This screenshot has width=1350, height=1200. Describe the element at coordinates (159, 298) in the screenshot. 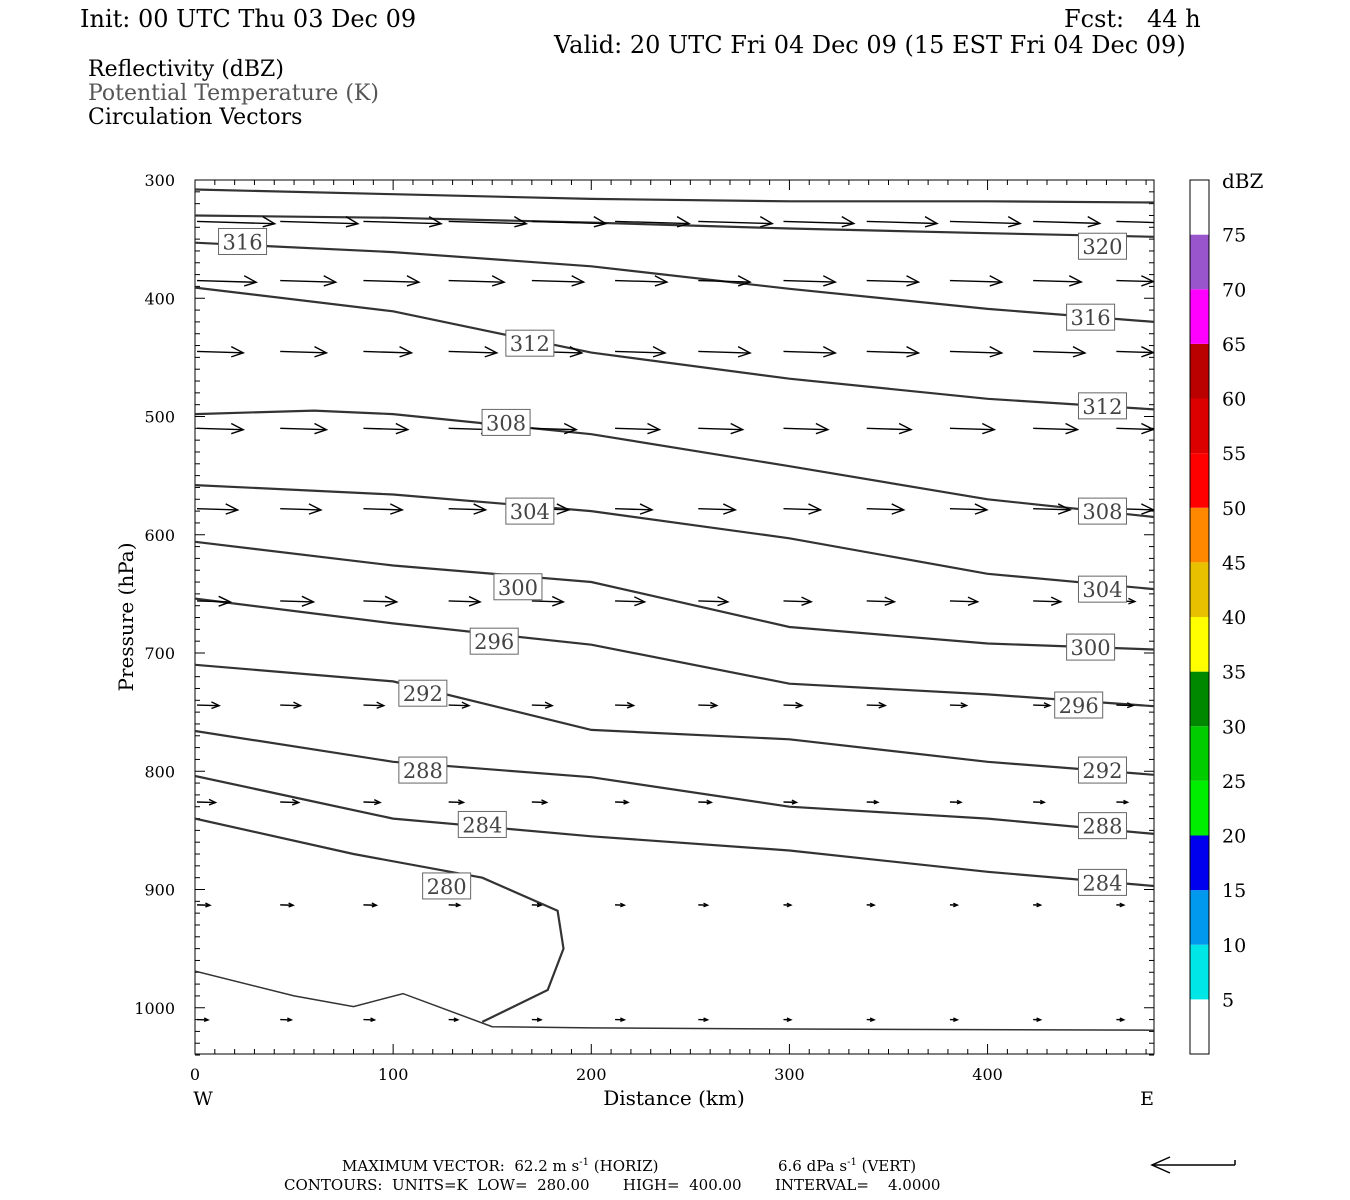

I see `y-tick-label: 400` at that location.